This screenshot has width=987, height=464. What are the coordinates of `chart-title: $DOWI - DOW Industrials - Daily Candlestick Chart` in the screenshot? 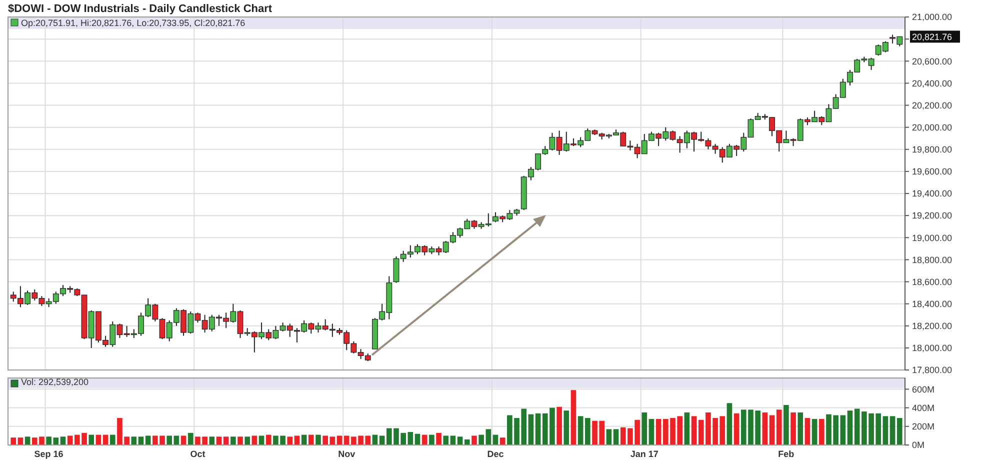 It's located at (140, 9).